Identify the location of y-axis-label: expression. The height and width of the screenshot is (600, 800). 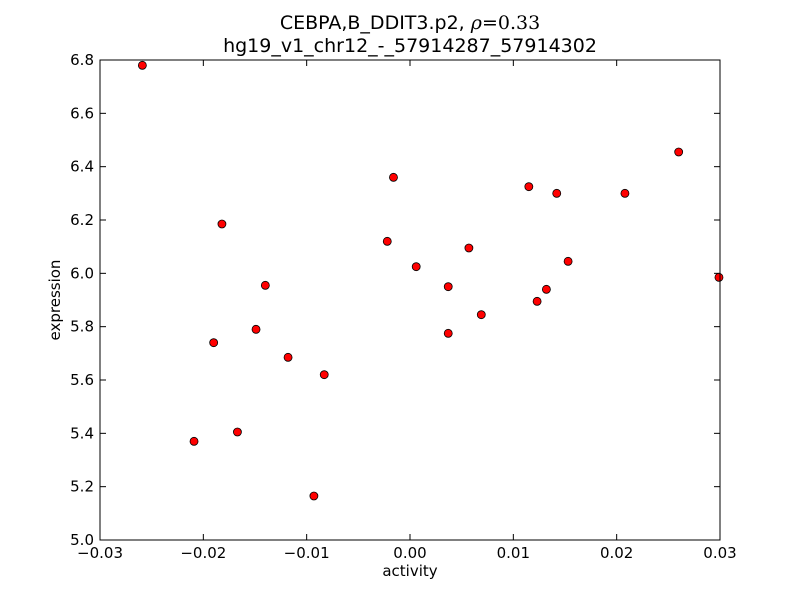
(55, 300).